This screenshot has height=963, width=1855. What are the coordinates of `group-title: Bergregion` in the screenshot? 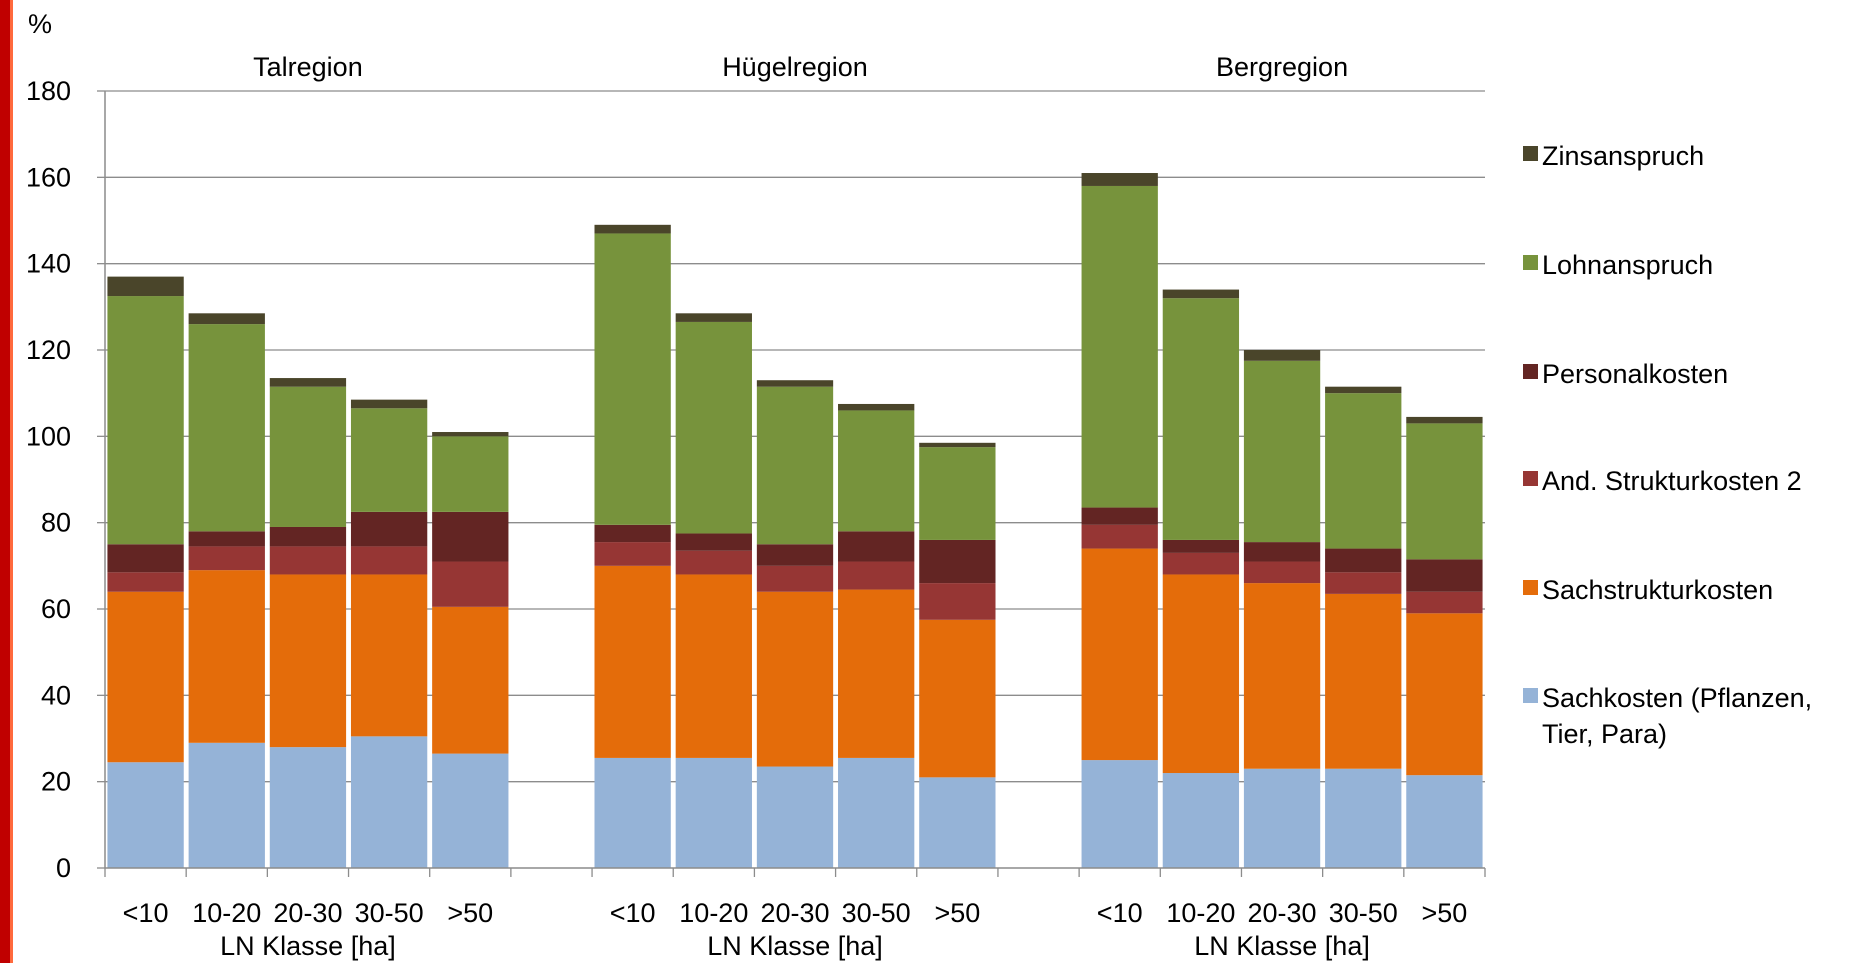 It's located at (1282, 67).